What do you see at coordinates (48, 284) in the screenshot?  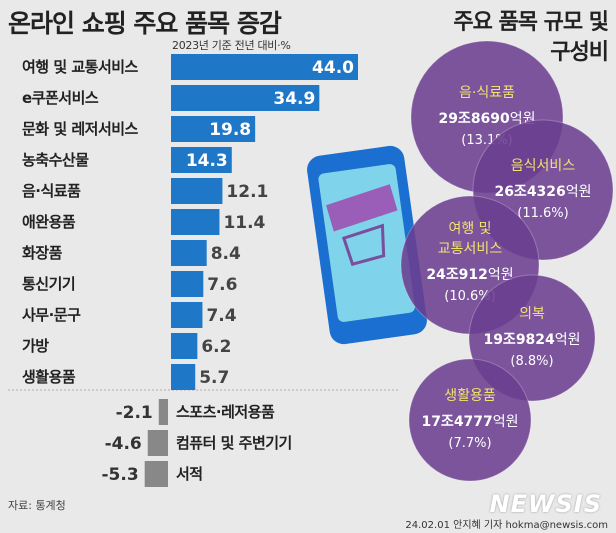 I see `category-label: 통신기기` at bounding box center [48, 284].